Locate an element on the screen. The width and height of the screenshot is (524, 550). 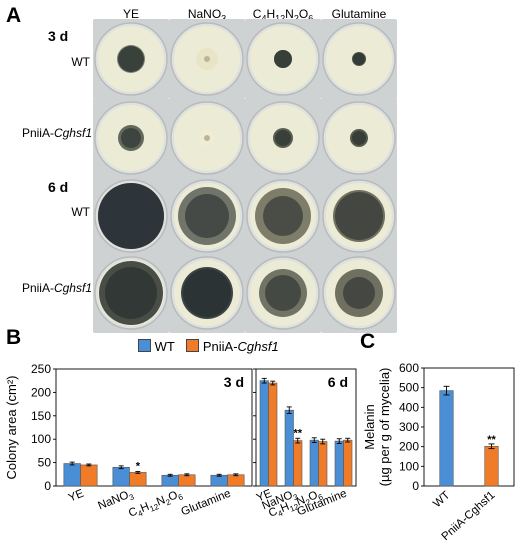
formula-c: C is located at coordinates (257, 14).